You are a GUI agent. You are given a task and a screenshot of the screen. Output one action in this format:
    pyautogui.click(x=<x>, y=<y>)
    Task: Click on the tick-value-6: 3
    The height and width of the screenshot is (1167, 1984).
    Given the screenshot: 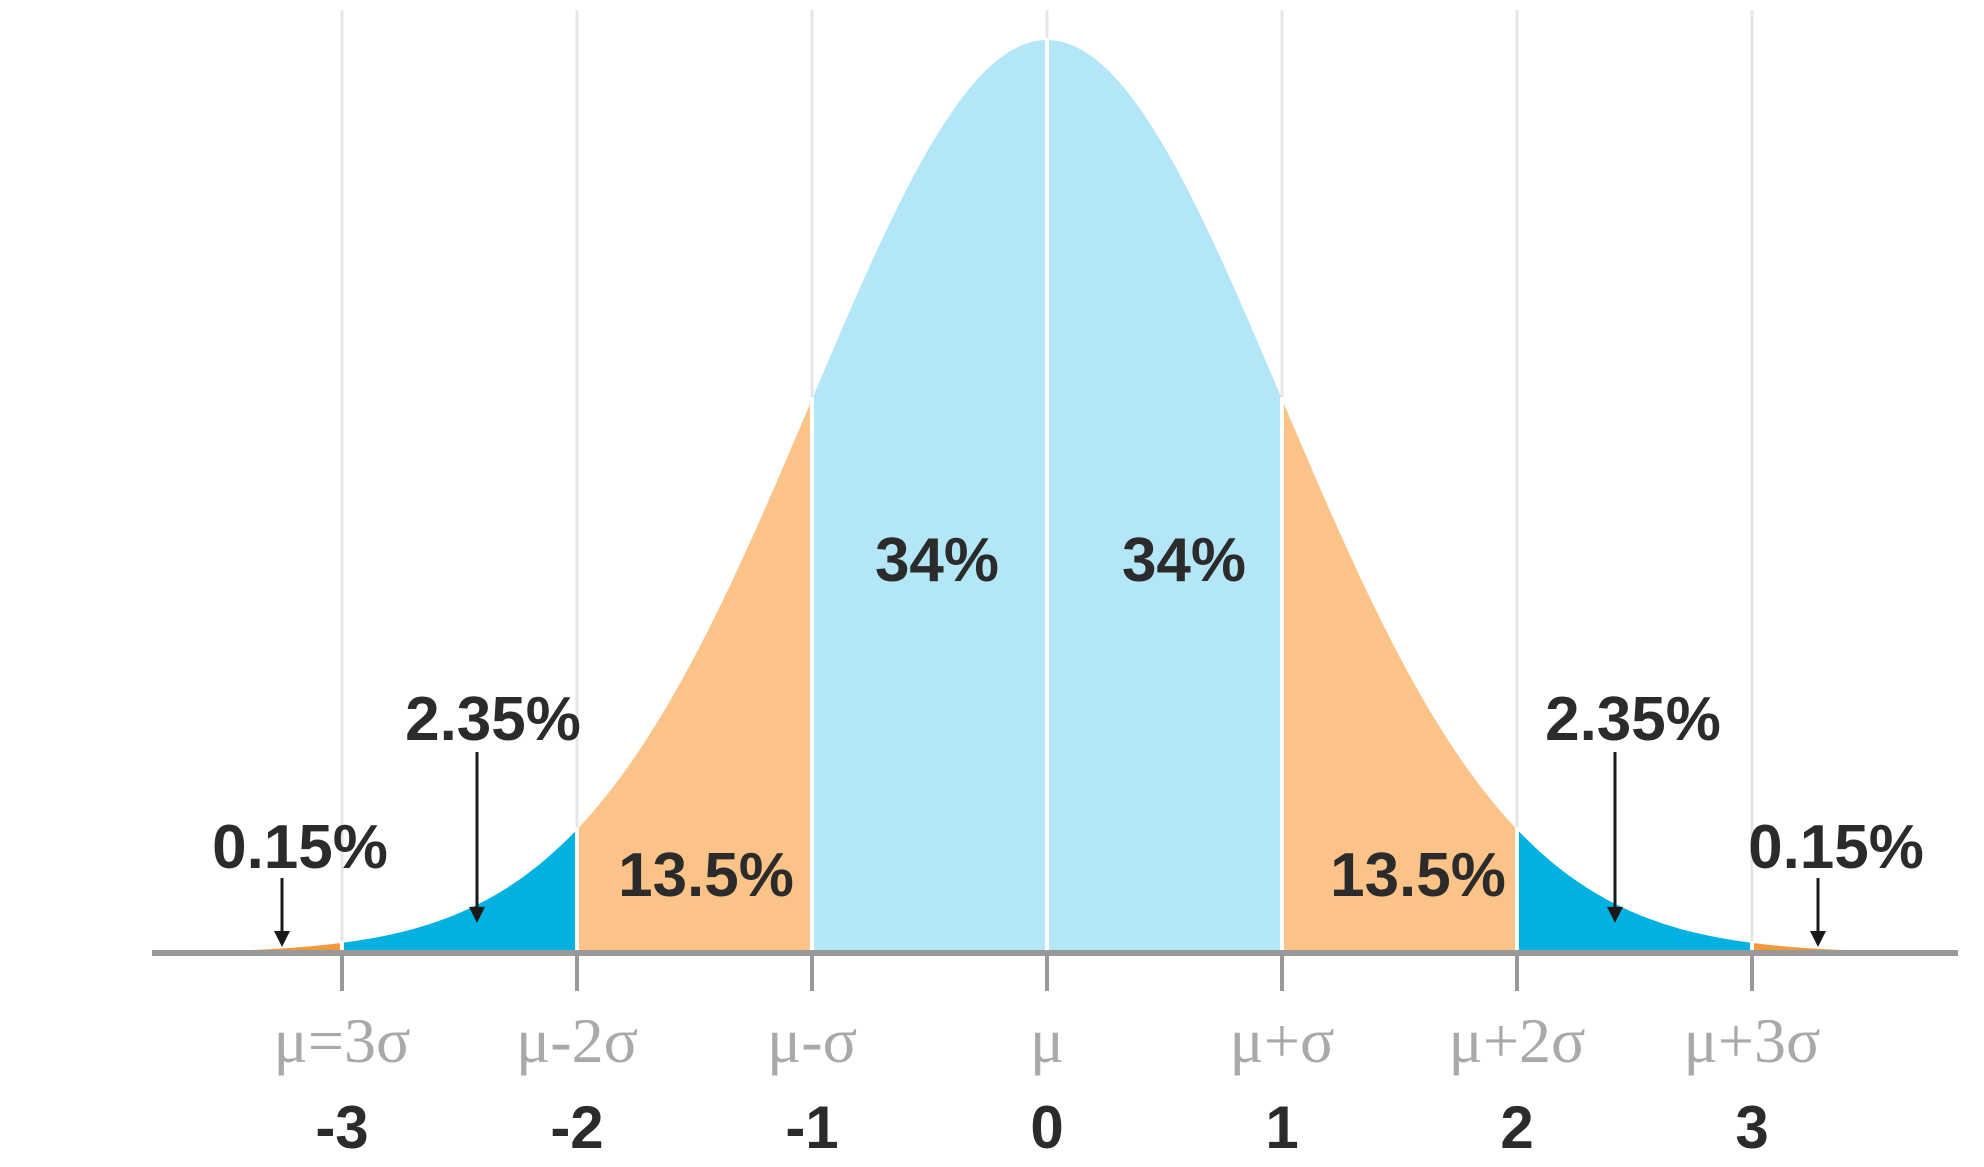 What is the action you would take?
    pyautogui.click(x=1751, y=1127)
    